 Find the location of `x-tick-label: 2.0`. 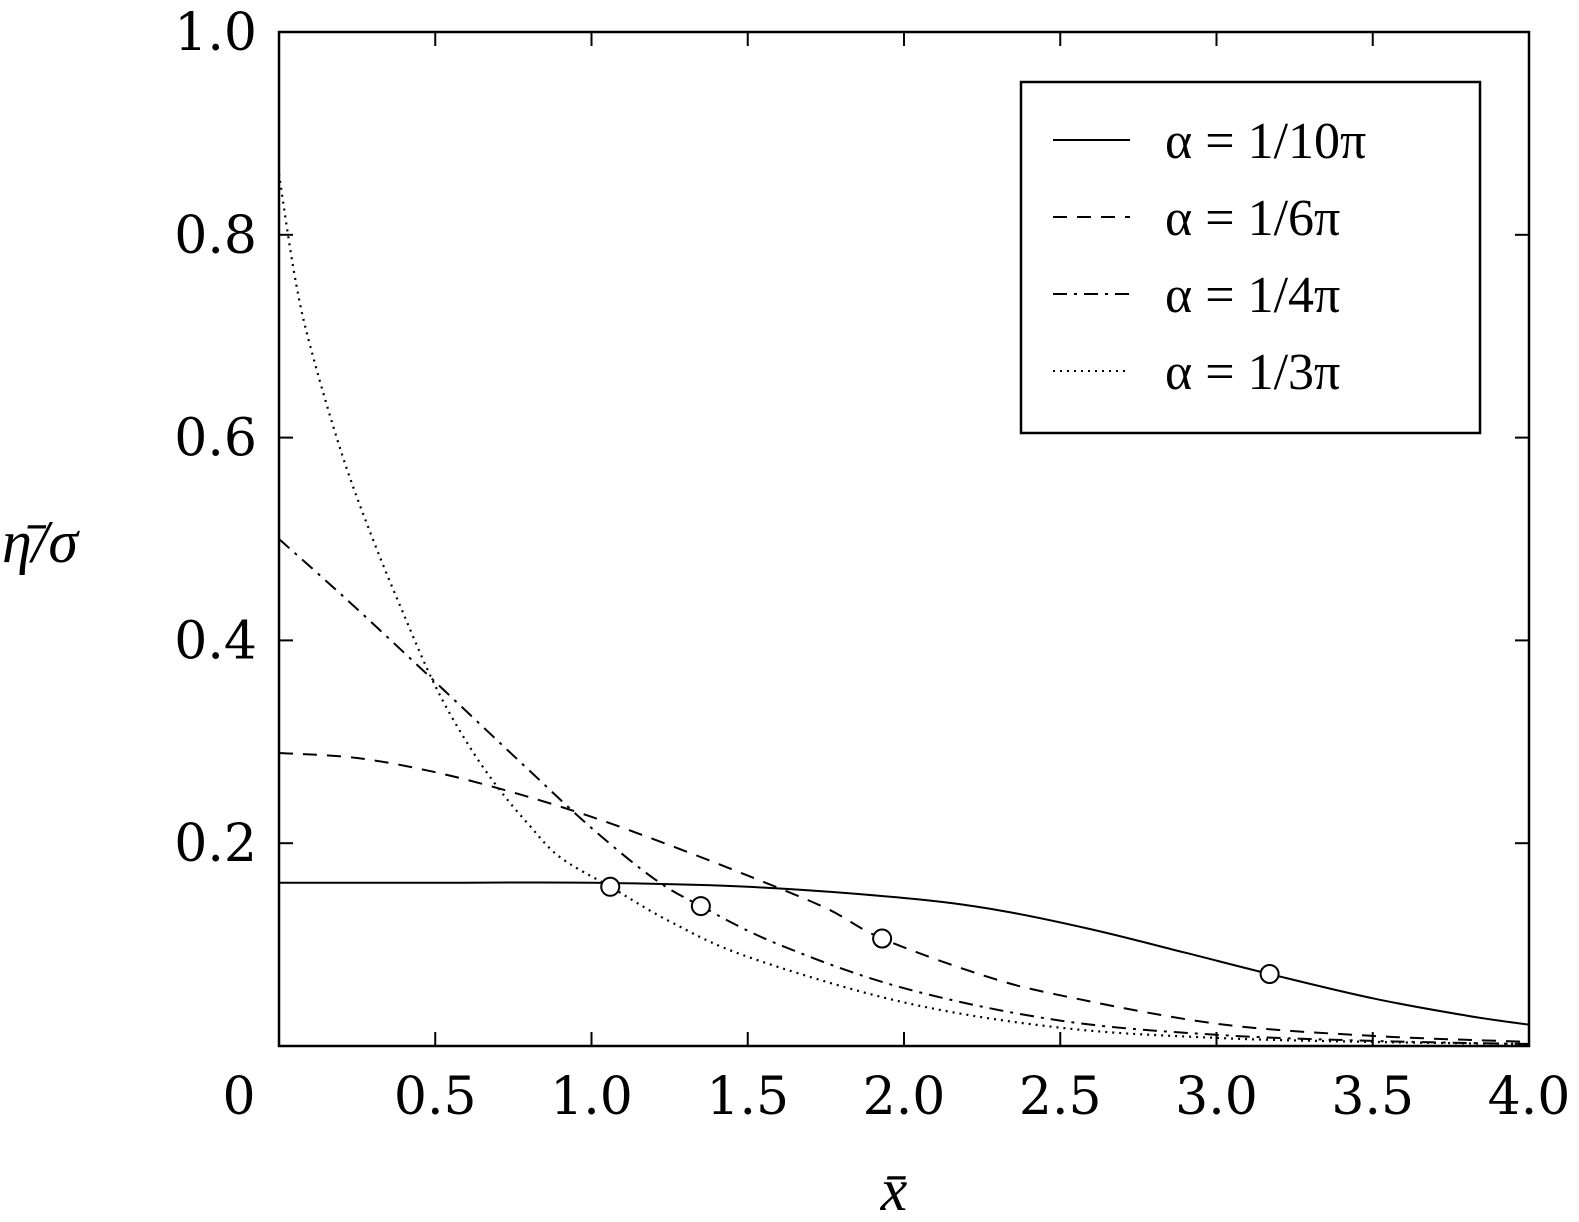

x-tick-label: 2.0 is located at coordinates (904, 1097).